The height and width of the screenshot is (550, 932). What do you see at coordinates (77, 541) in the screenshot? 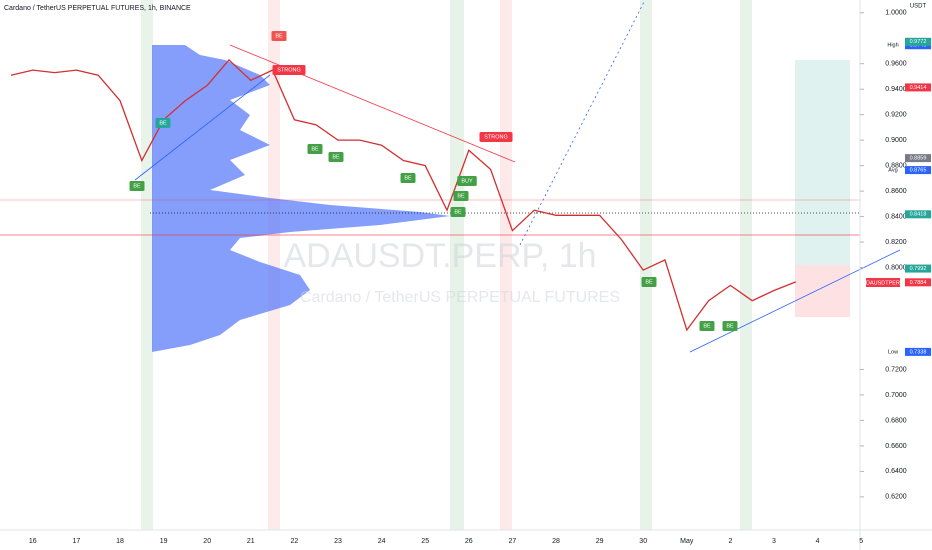
I see `x-tick-label: 17` at bounding box center [77, 541].